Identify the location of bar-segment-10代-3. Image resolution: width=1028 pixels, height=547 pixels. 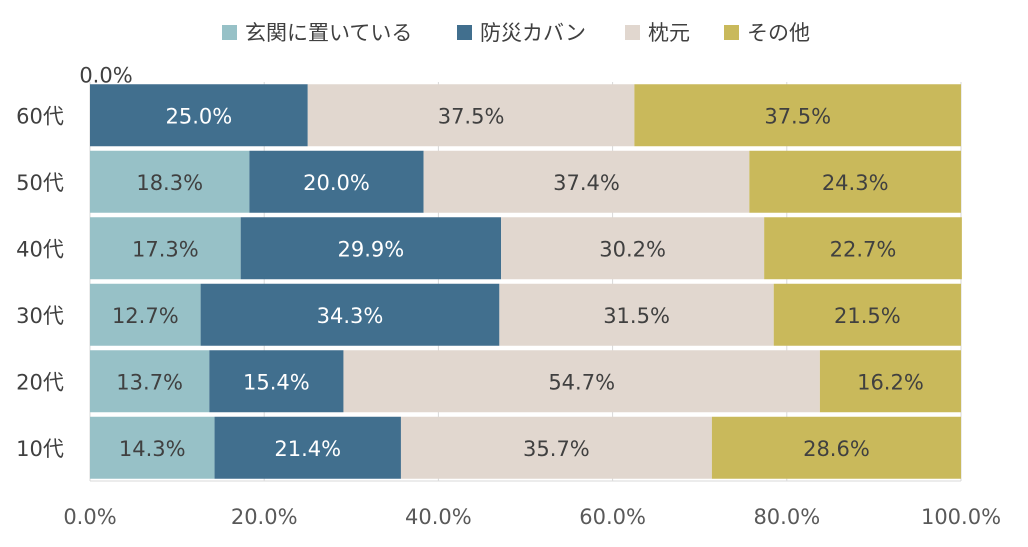
(836, 447).